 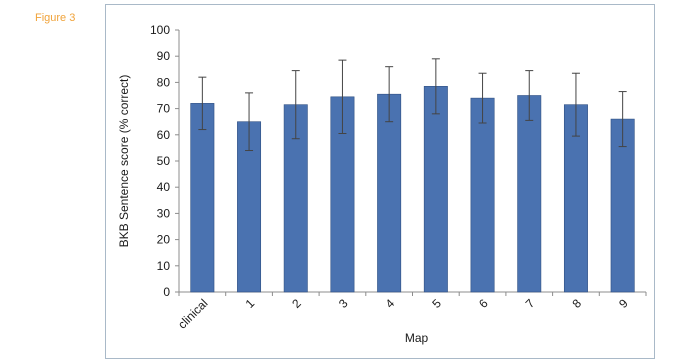 I want to click on y-tick-label: 40, so click(x=164, y=187).